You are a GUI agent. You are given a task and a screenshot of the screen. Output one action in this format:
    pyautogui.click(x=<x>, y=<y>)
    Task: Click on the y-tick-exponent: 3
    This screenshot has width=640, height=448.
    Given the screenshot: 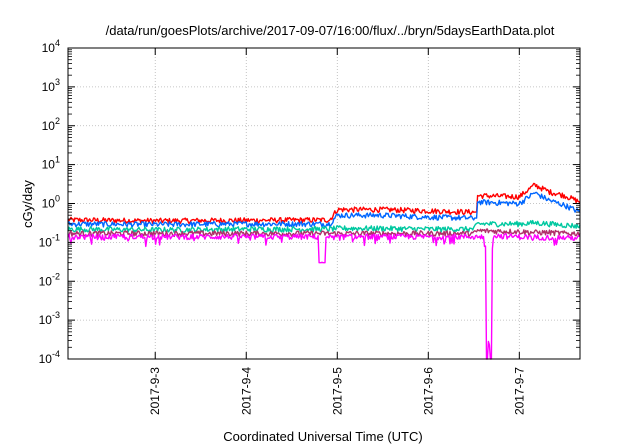 What is the action you would take?
    pyautogui.click(x=57, y=82)
    